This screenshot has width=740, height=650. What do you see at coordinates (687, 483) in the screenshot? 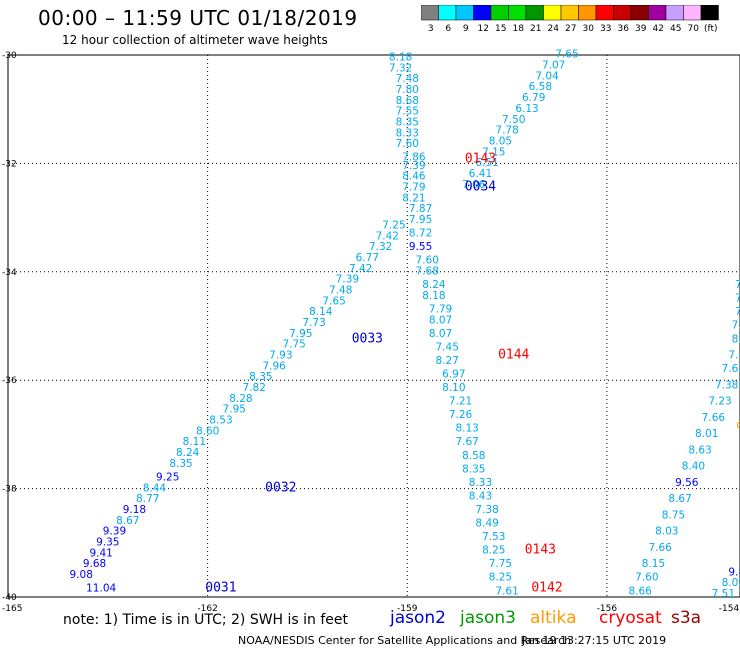
I see `wave-height-label: 9.56` at bounding box center [687, 483].